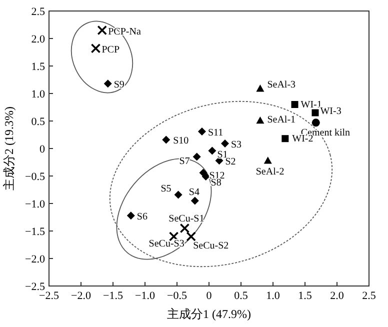  What do you see at coordinates (305, 296) in the screenshot?
I see `x-tick-label: 1.5` at bounding box center [305, 296].